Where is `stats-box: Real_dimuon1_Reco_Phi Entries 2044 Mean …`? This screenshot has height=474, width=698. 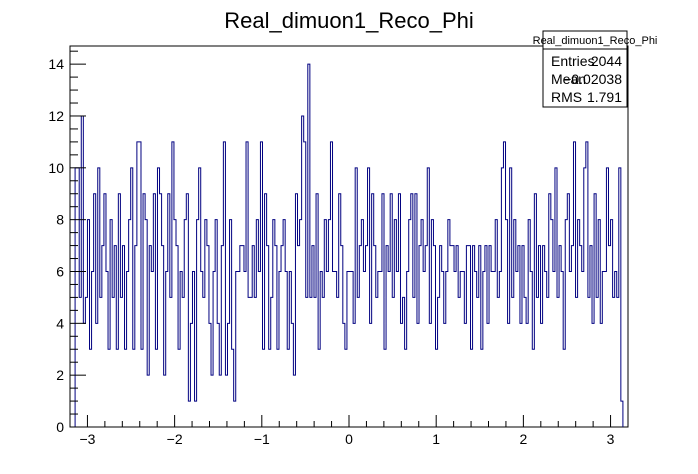 stats-box: Real_dimuon1_Reco_Phi Entries 2044 Mean … is located at coordinates (595, 69).